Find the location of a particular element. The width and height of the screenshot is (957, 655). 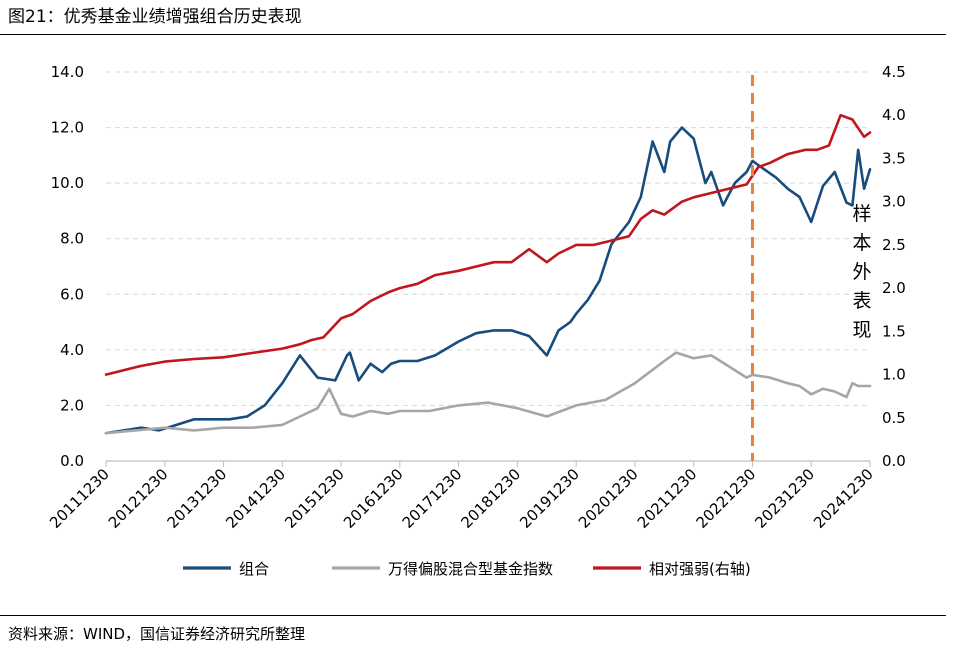

x-tick-label: 20221230 is located at coordinates (726, 498).